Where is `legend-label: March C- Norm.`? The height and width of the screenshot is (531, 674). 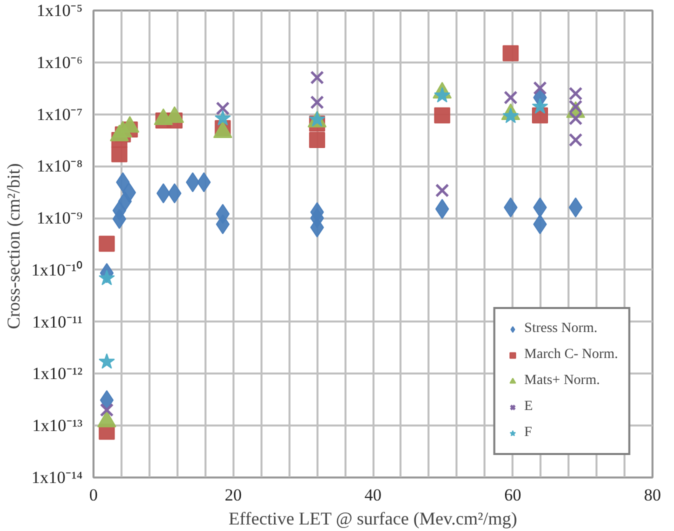 legend-label: March C- Norm. is located at coordinates (571, 355).